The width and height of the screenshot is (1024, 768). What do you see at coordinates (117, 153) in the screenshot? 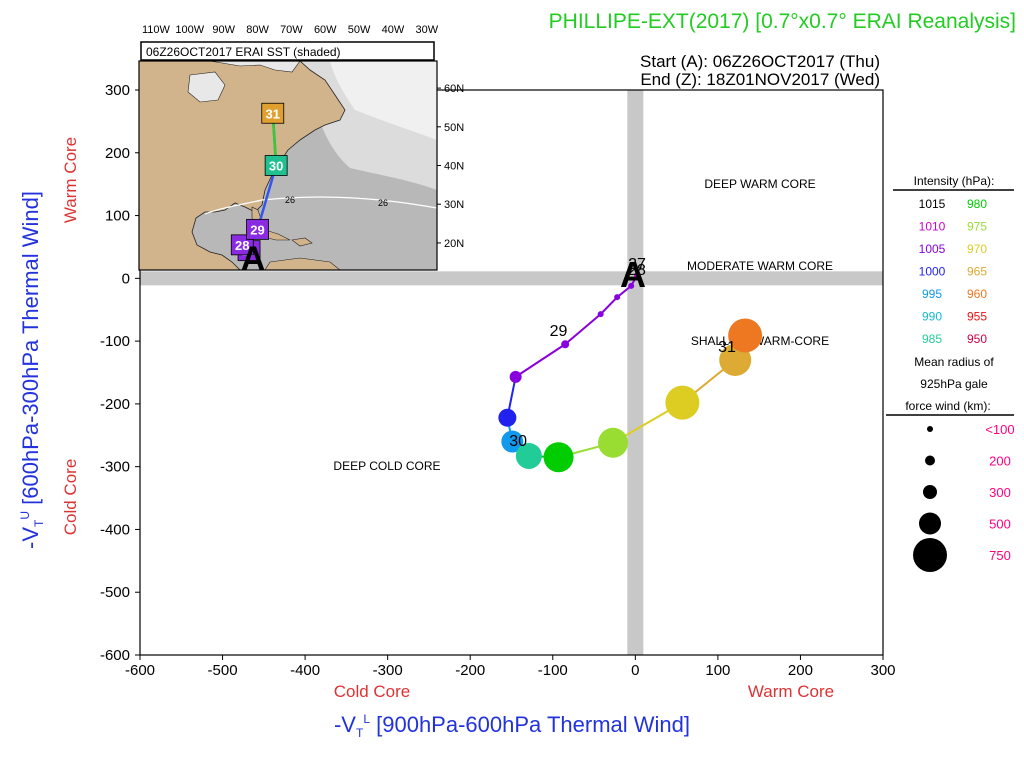
I see `y-tick-label: 200` at bounding box center [117, 153].